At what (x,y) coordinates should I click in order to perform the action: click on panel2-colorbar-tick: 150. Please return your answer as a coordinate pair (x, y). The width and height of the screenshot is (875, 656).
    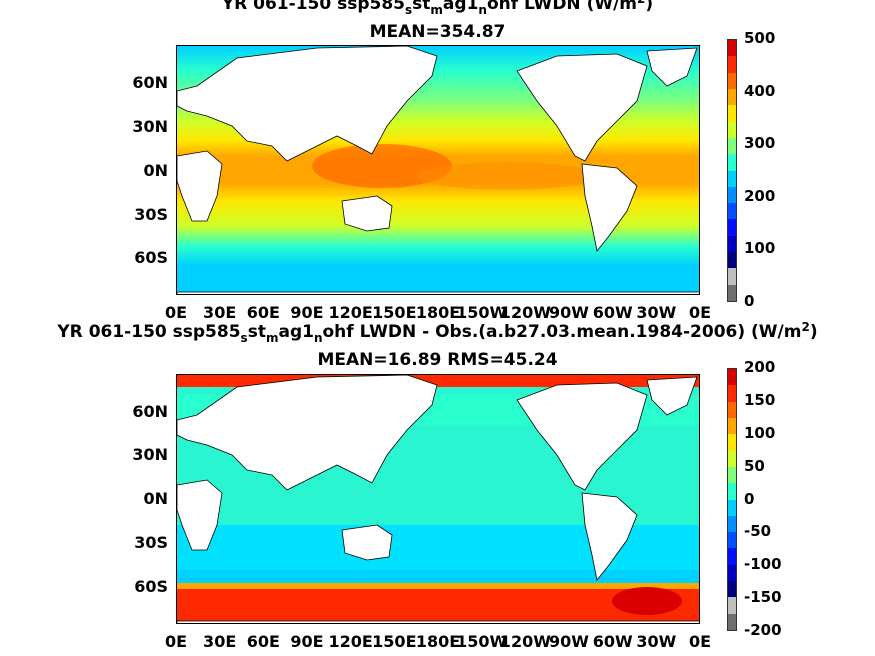
    Looking at the image, I should click on (760, 399).